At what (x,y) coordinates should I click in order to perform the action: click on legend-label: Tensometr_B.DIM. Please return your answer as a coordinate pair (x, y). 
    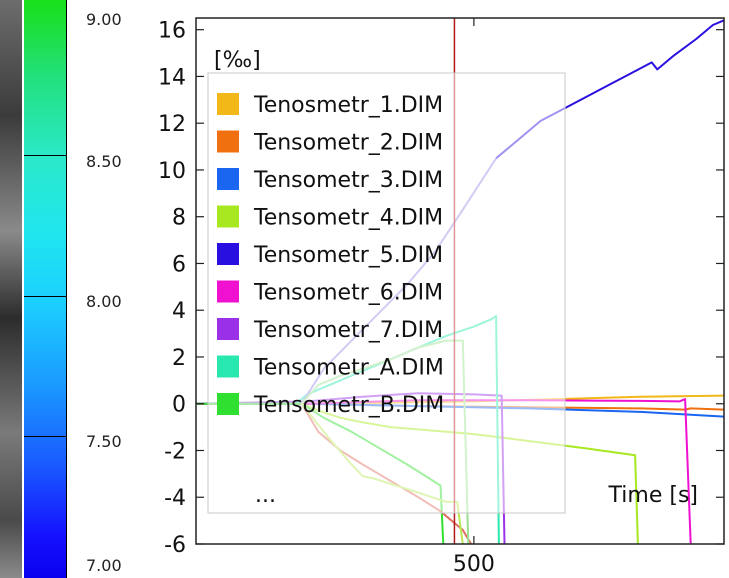
    Looking at the image, I should click on (348, 405).